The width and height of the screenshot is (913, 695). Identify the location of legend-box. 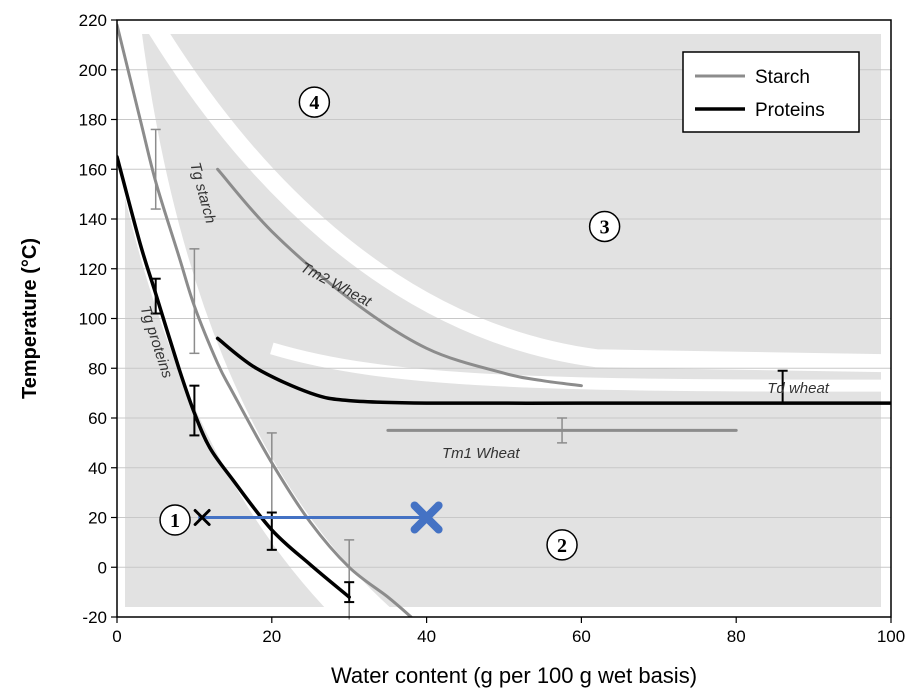
(771, 92).